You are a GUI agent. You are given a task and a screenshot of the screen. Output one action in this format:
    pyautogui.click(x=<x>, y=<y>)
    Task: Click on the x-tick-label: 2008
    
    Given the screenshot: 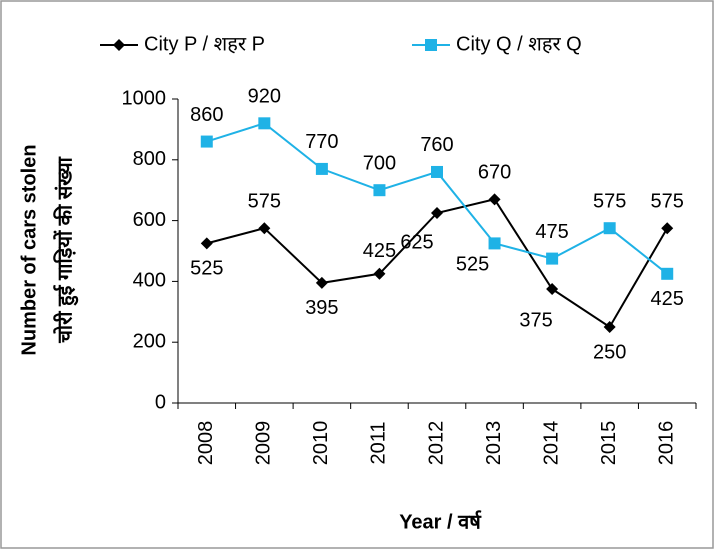 What is the action you would take?
    pyautogui.click(x=206, y=443)
    